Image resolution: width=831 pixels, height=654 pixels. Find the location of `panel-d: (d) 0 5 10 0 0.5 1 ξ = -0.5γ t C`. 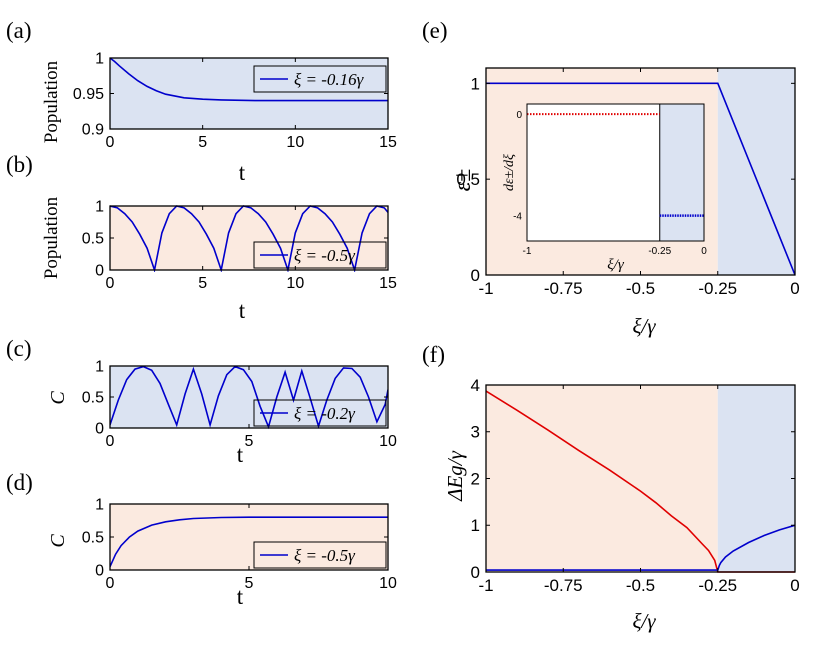

panel-d: (d) 0 5 10 0 0.5 1 ξ = -0.5γ t C is located at coordinates (201, 539).